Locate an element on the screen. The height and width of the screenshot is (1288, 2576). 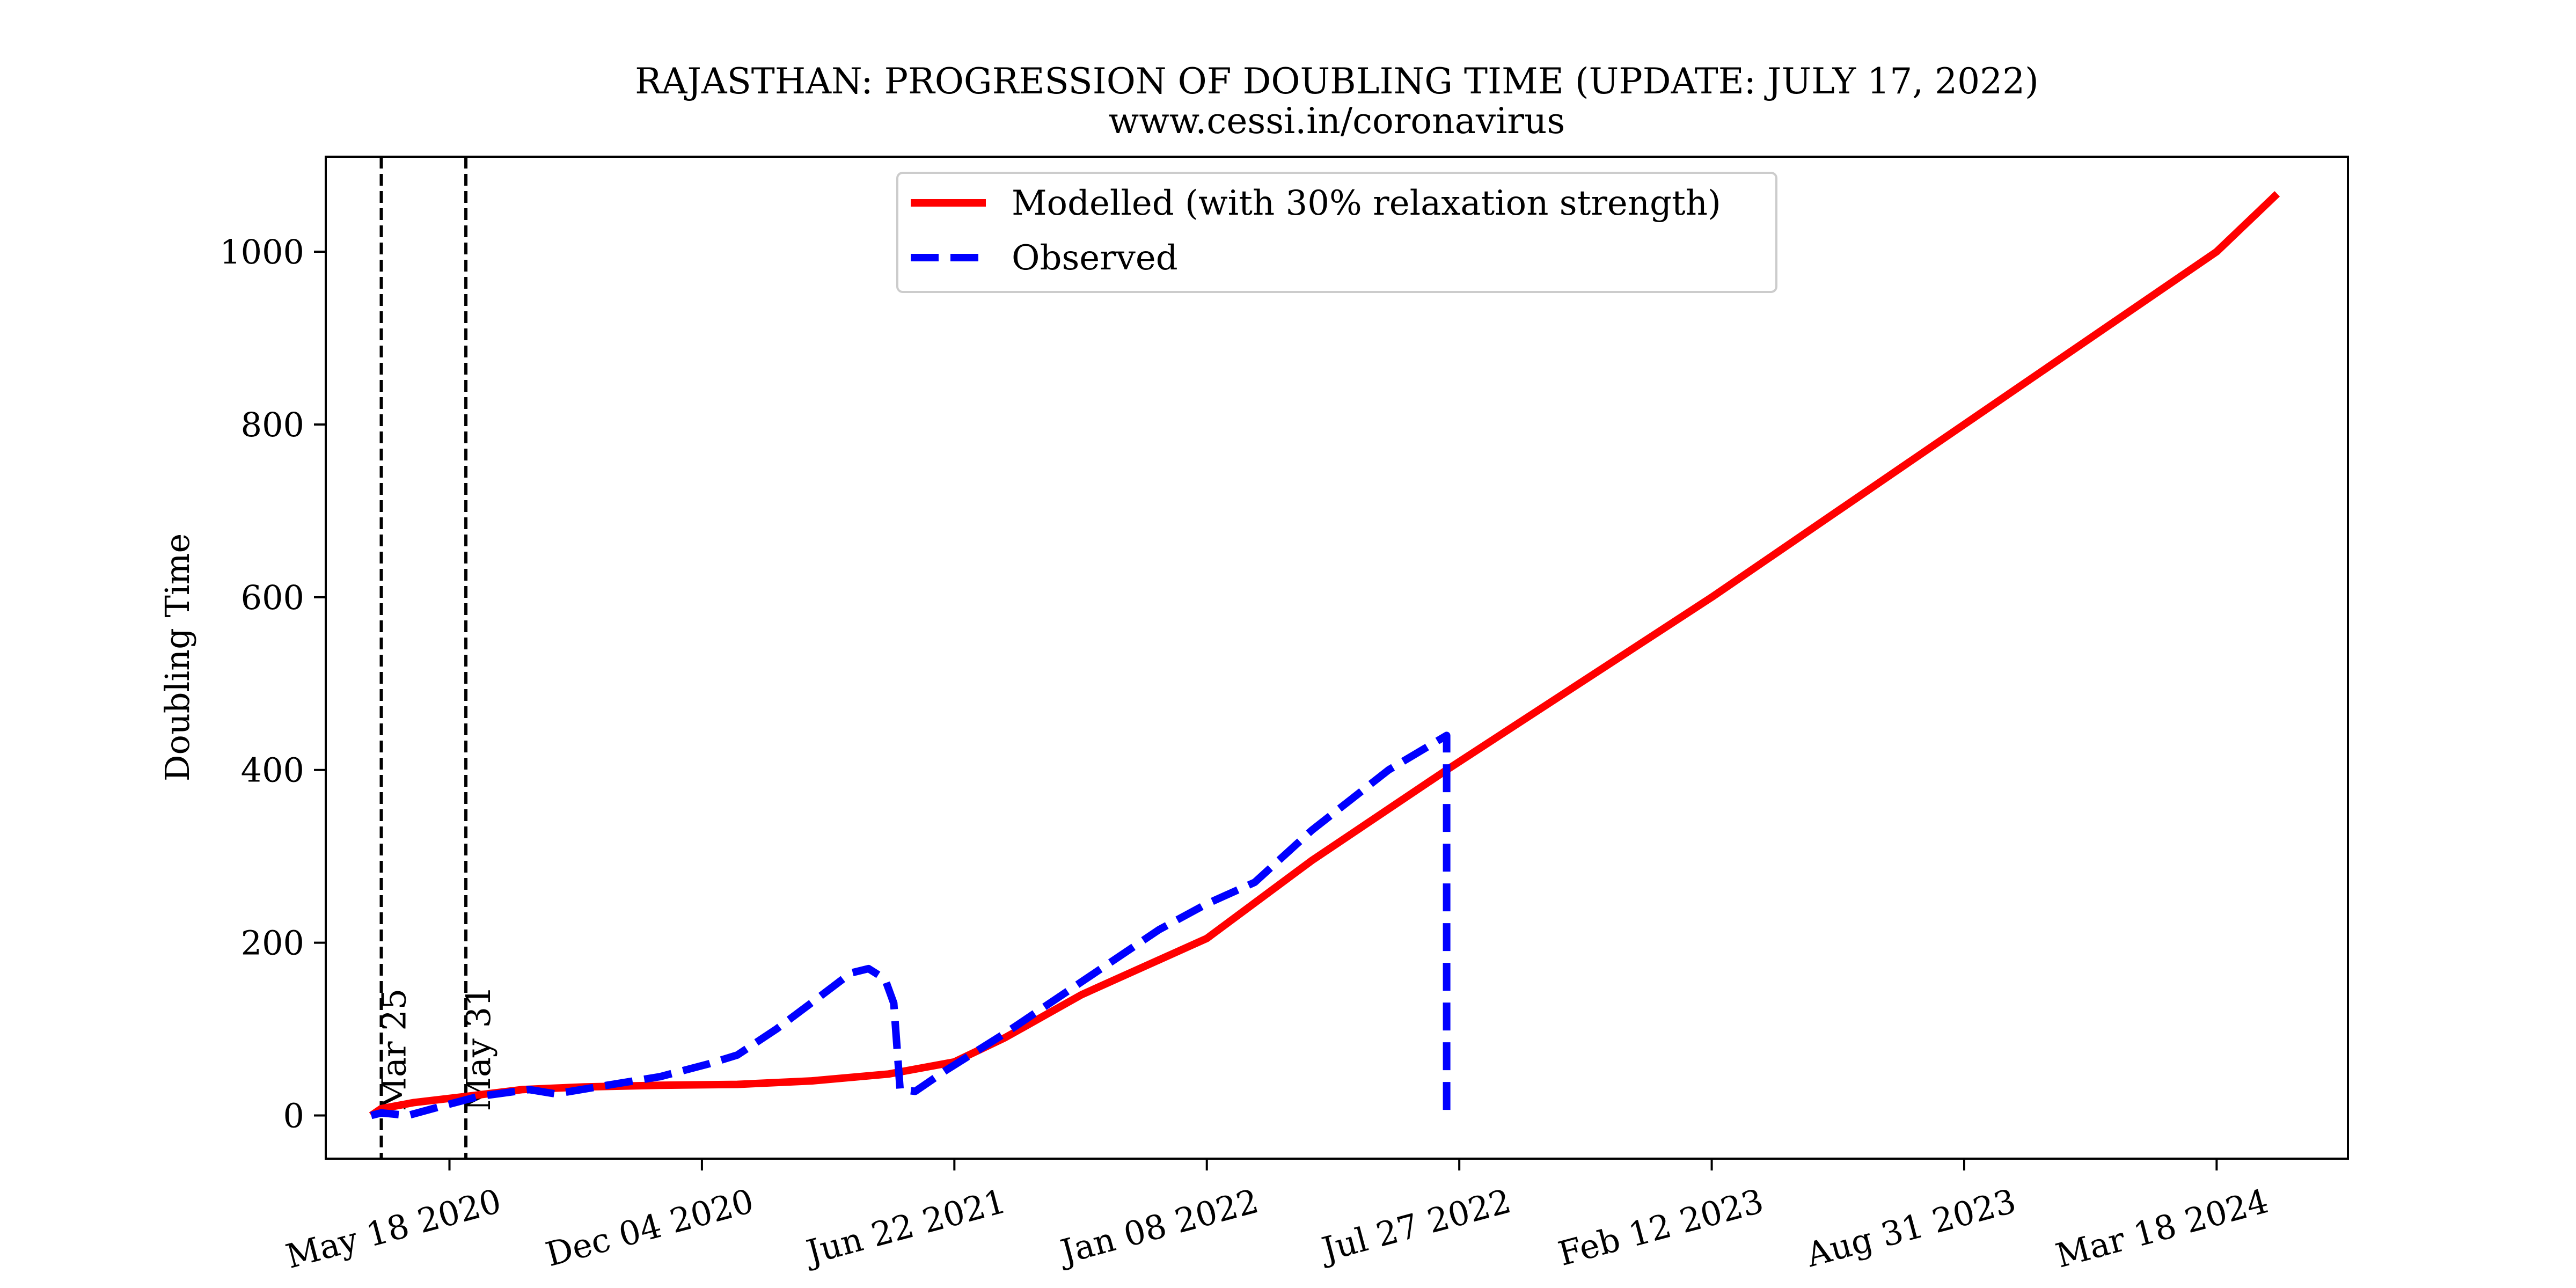
legend-modelled-label: Modelled (with 30% relaxation strength) is located at coordinates (1366, 203).